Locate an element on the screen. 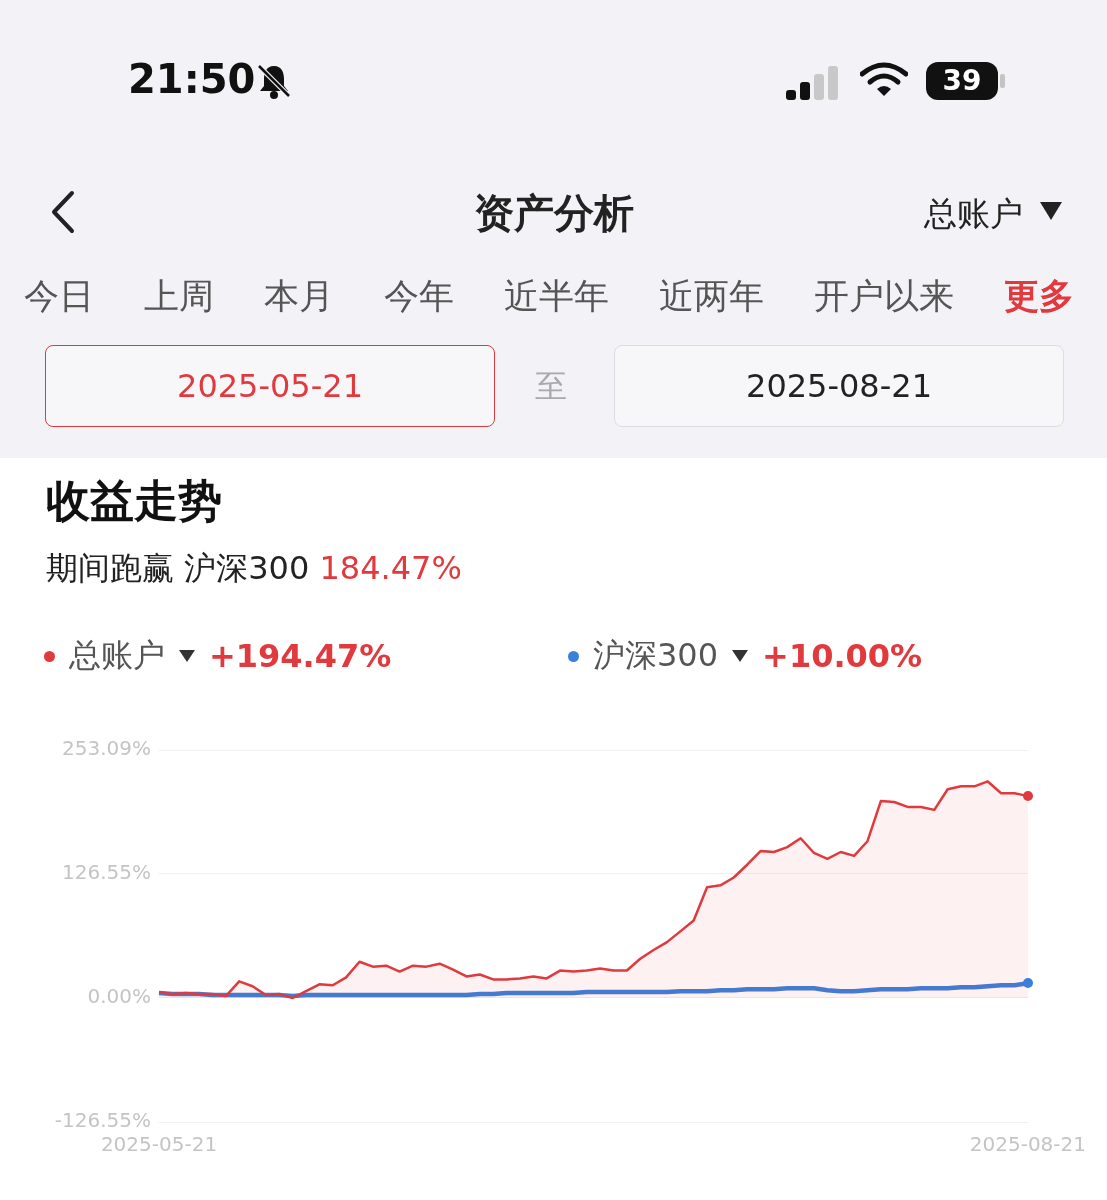 The image size is (1107, 1200). y-tick-label: 253.09% is located at coordinates (106, 748).